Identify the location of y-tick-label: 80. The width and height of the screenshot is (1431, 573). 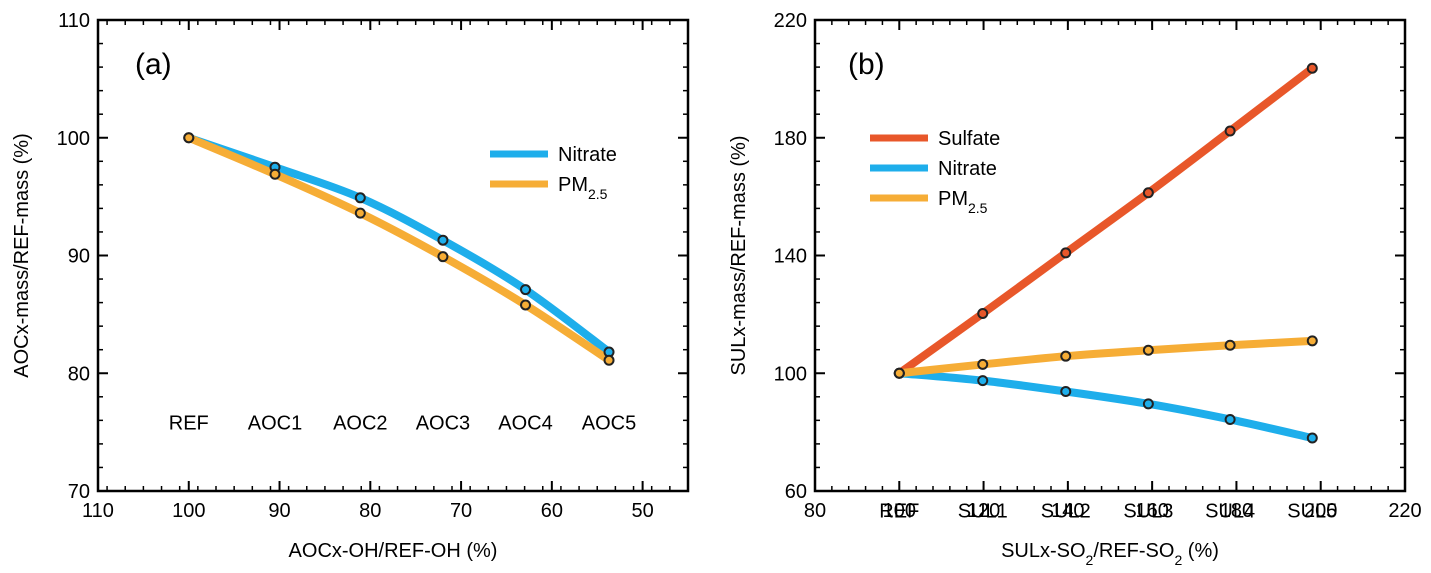
(79, 374).